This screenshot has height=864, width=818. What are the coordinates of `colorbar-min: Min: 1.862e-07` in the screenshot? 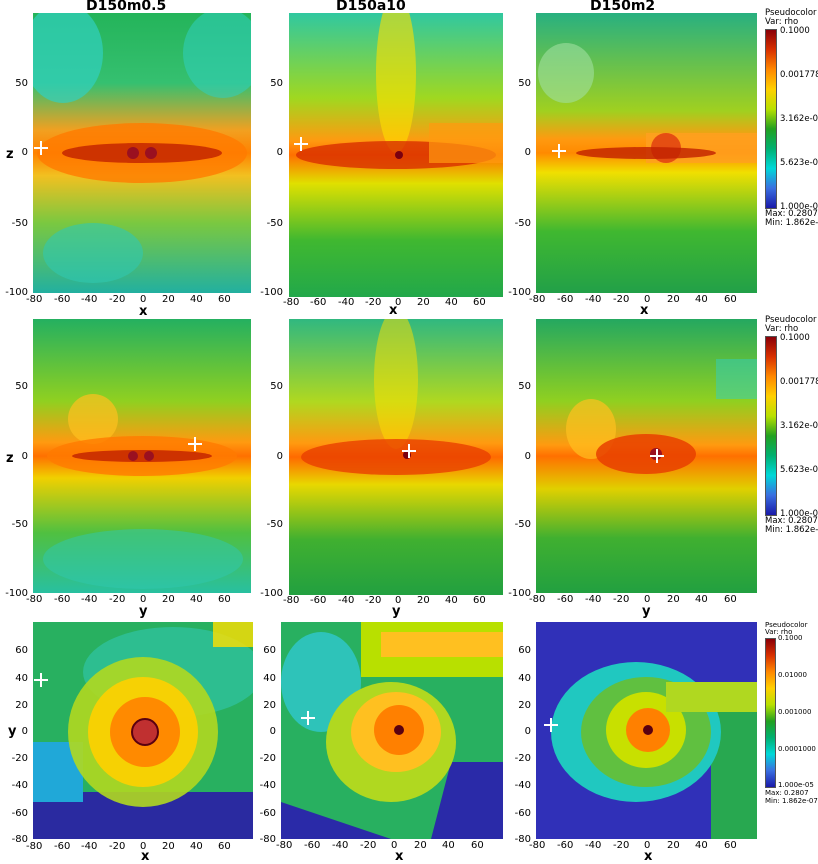 It's located at (791, 801).